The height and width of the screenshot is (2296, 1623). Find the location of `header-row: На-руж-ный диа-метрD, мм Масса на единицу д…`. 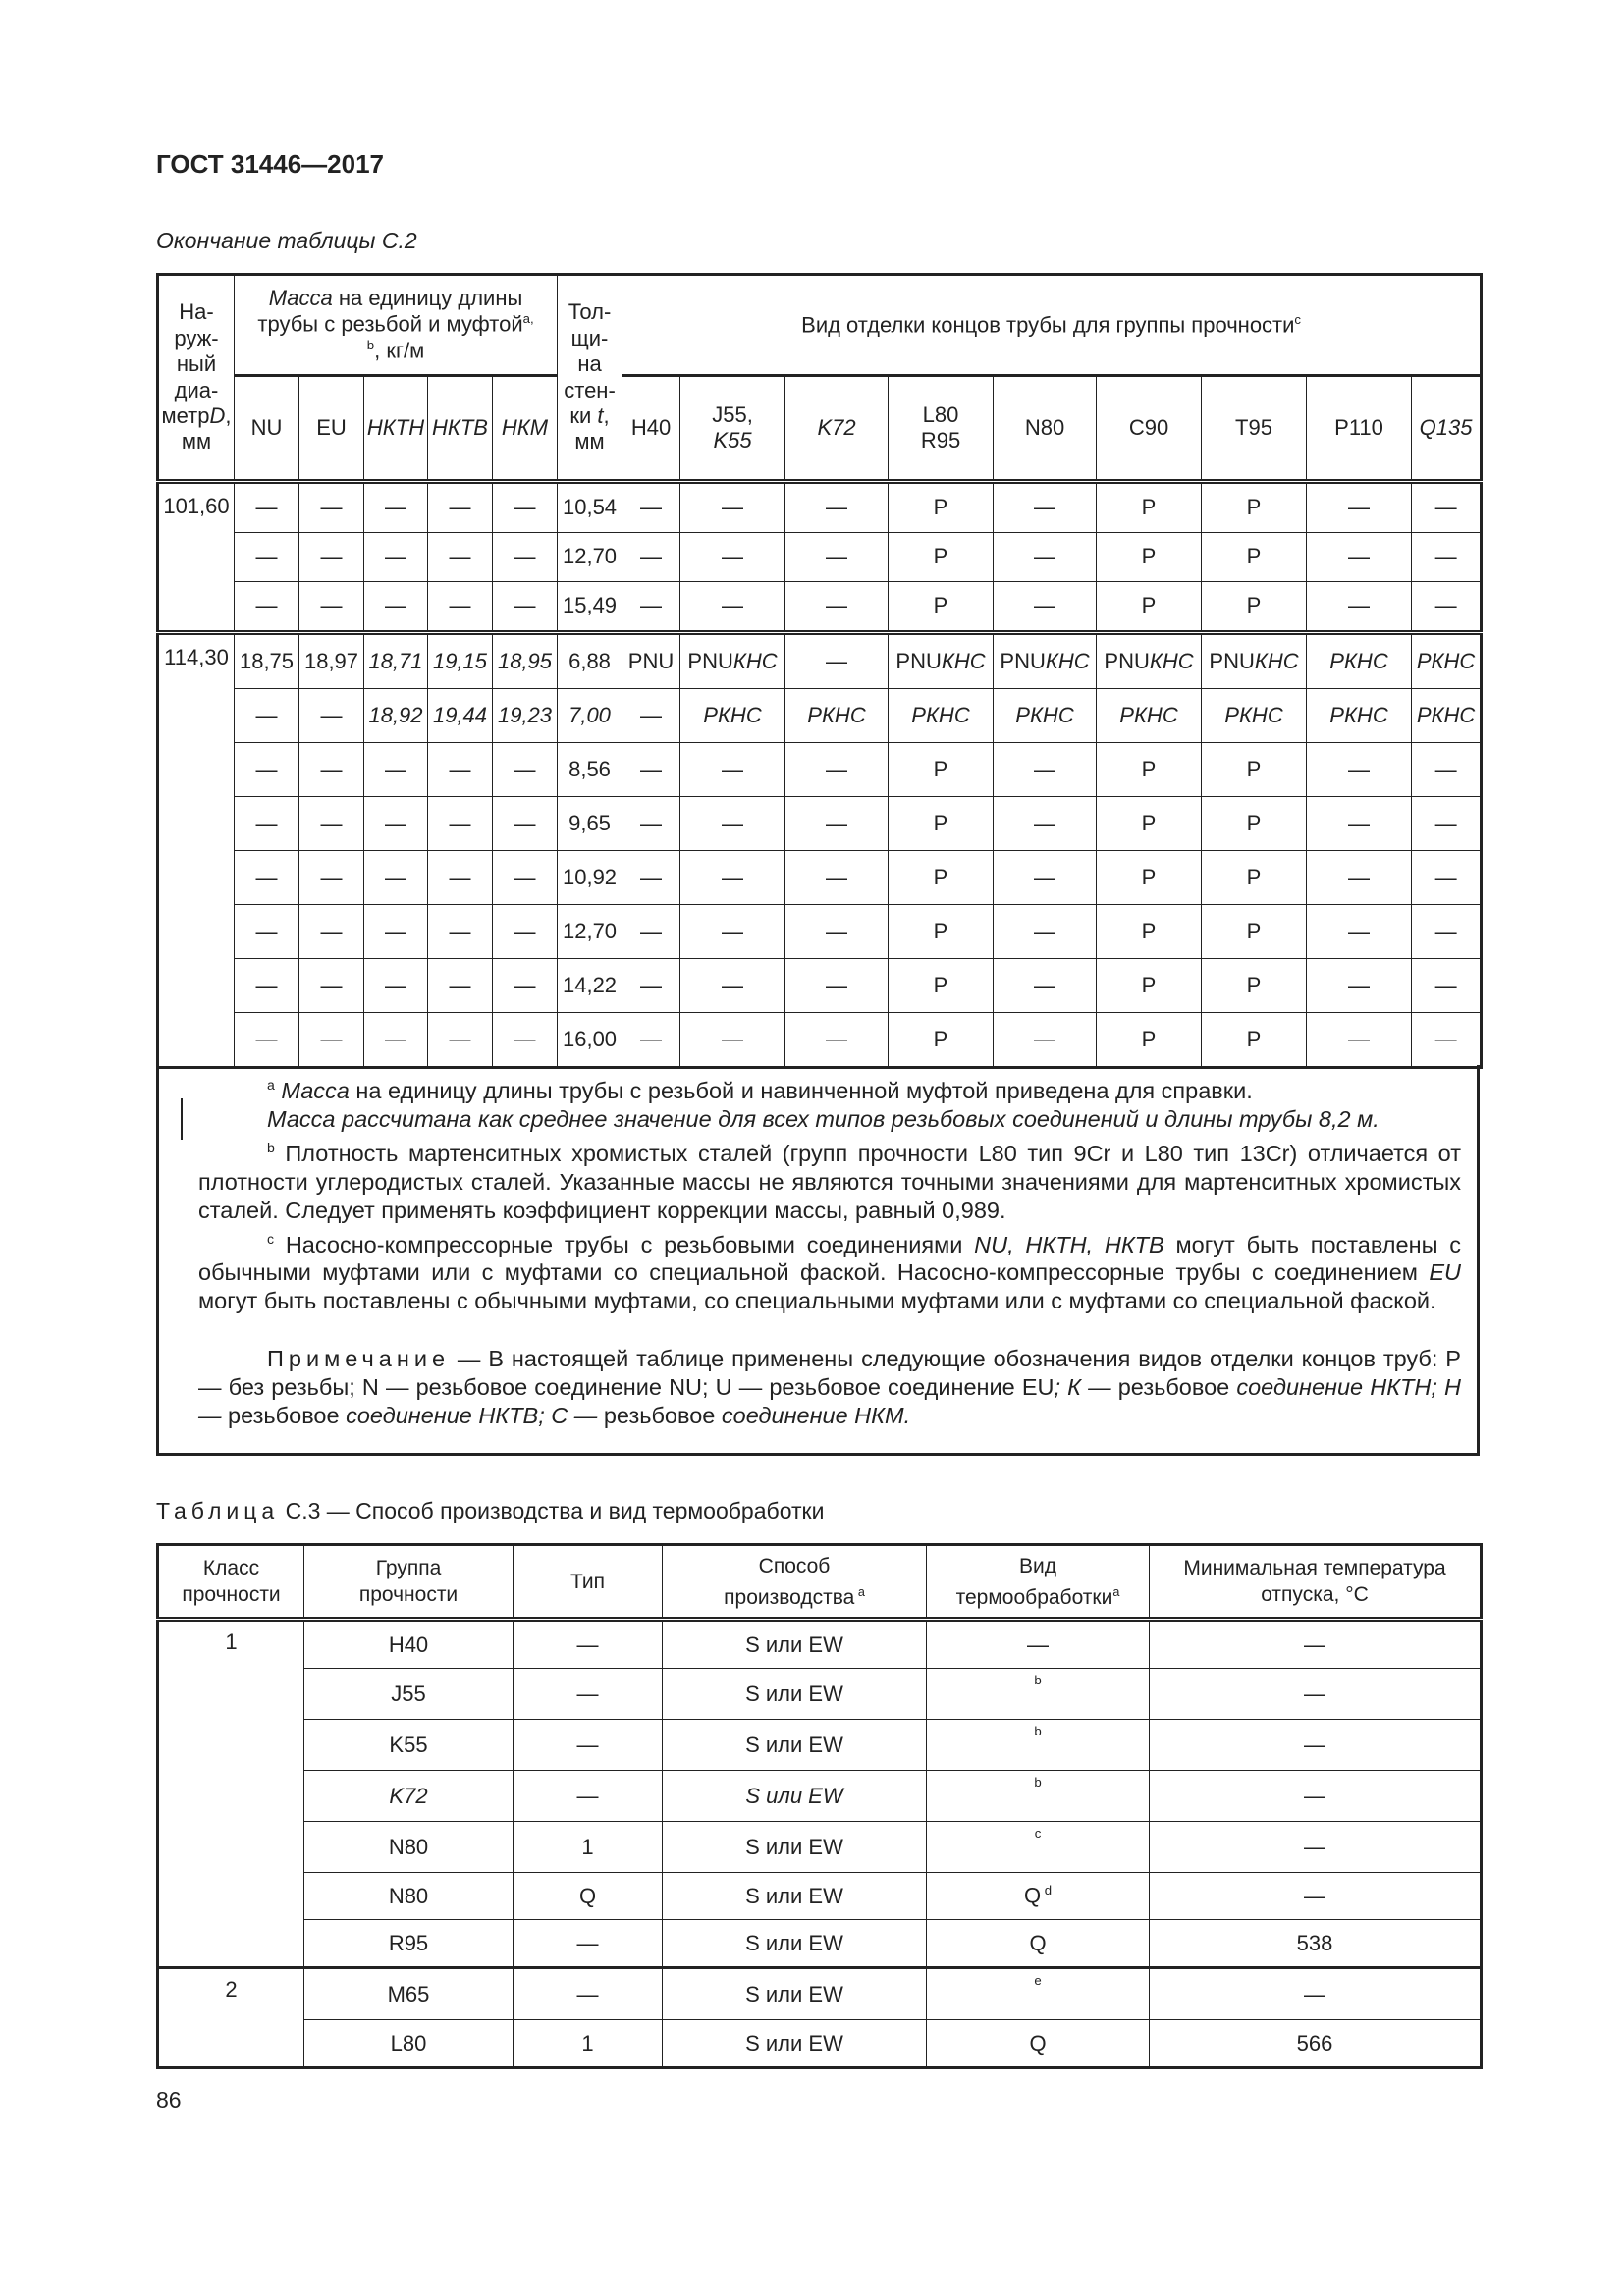

header-row: На-руж-ный диа-метрD, мм Масса на единицу д… is located at coordinates (820, 378).